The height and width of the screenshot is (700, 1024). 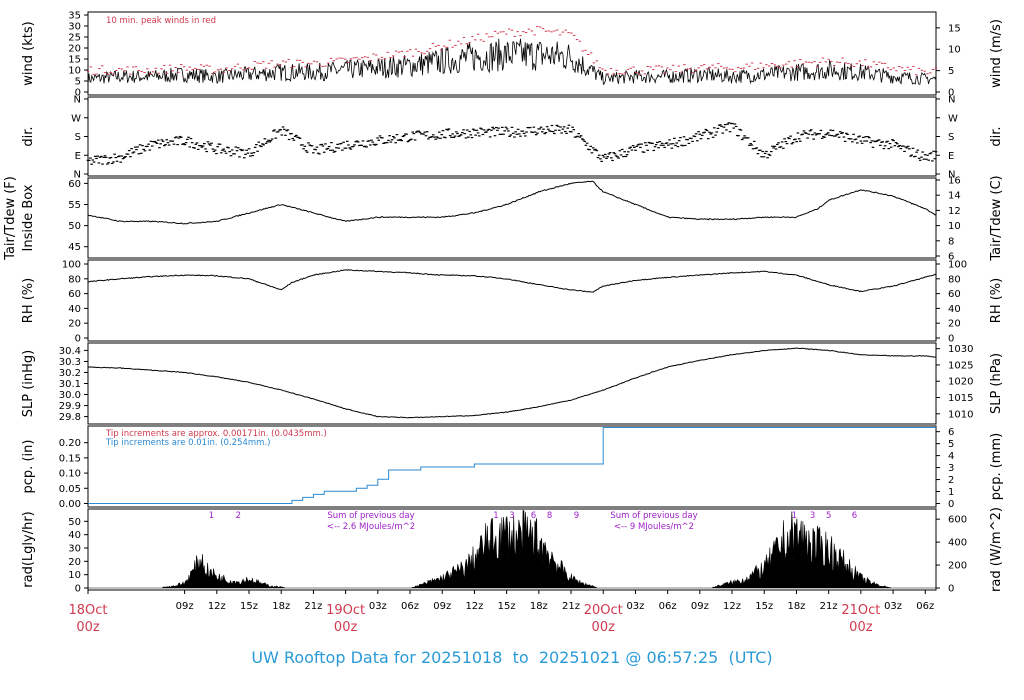 What do you see at coordinates (70, 395) in the screenshot?
I see `slp-left-tick-label: 30.0` at bounding box center [70, 395].